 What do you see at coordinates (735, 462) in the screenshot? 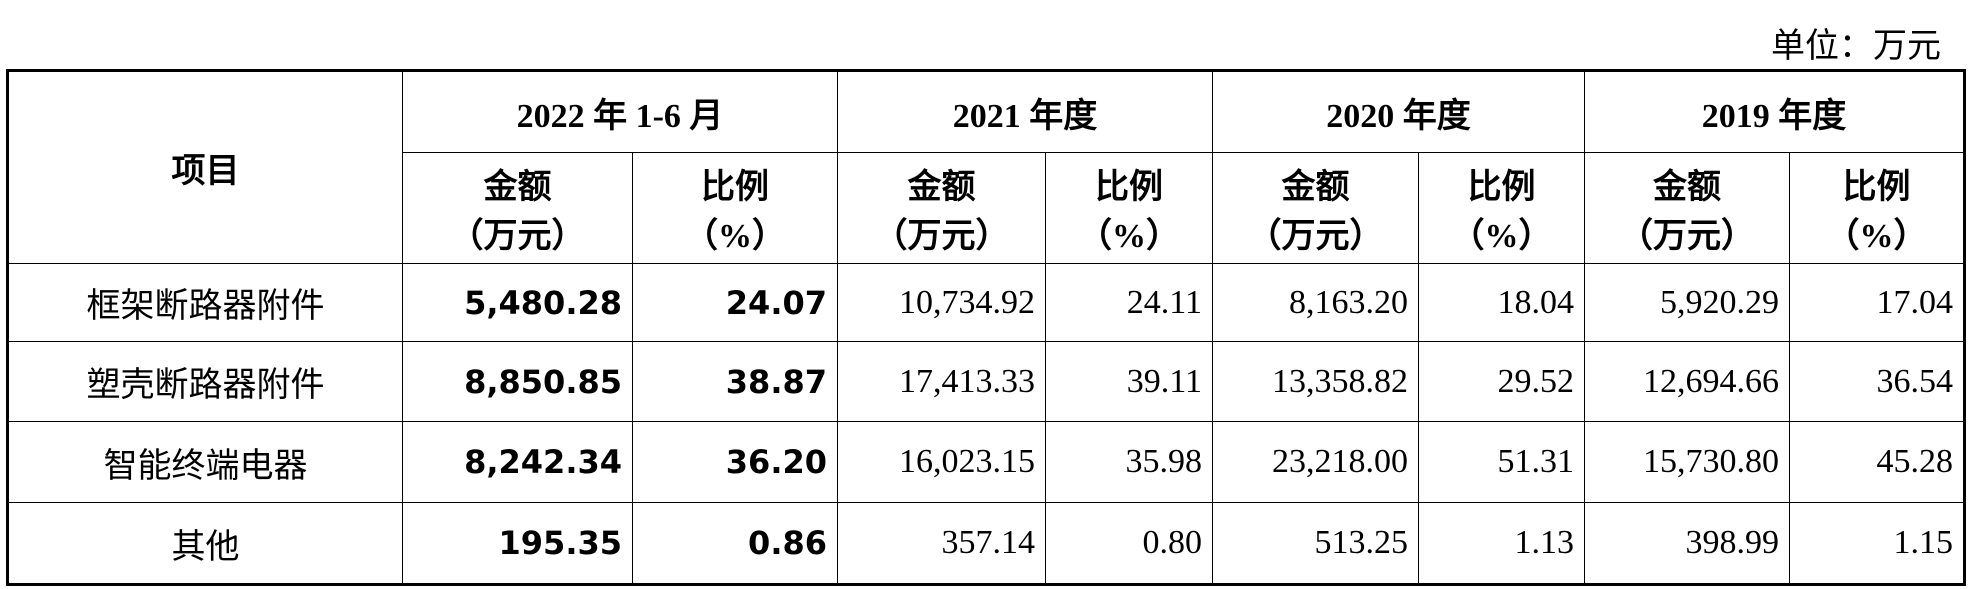
I see `value-cell: 36.20` at bounding box center [735, 462].